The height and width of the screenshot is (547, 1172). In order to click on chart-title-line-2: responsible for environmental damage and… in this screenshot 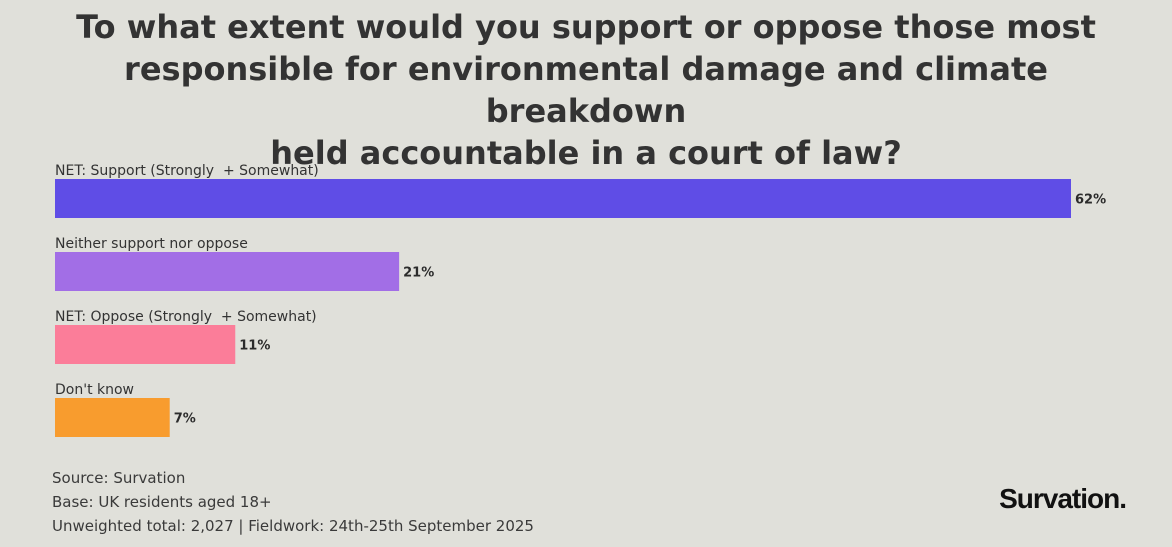, I will do `click(586, 90)`.